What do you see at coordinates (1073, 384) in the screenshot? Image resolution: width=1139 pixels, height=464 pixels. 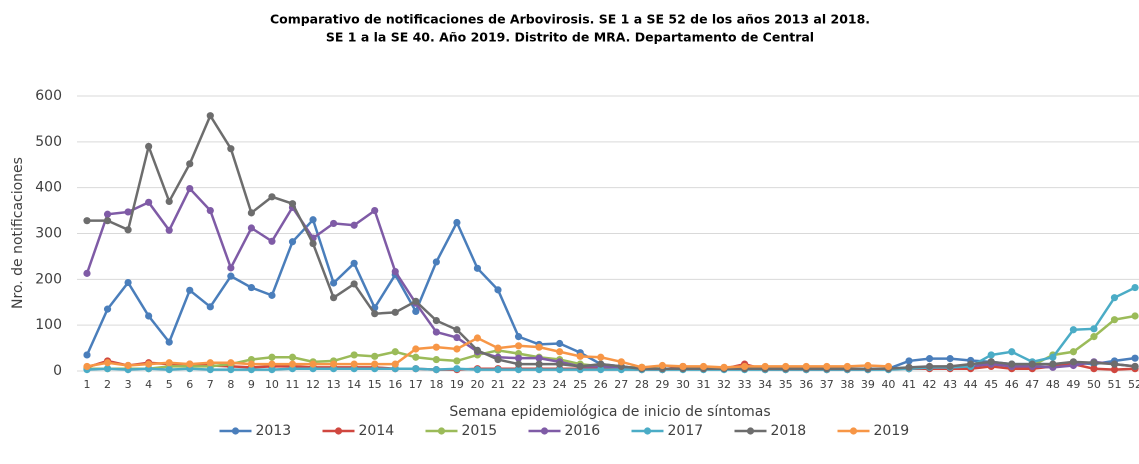 I see `x-tick-label: 49` at bounding box center [1073, 384].